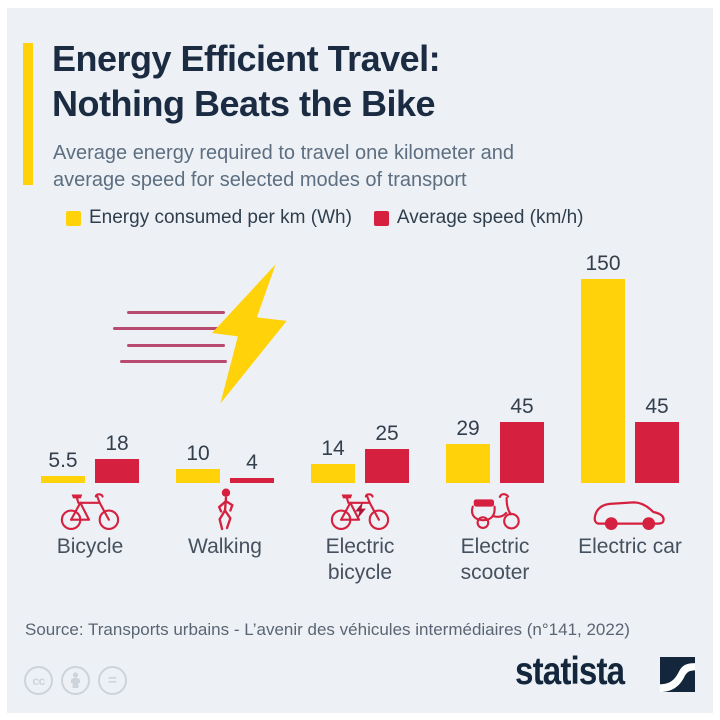 The height and width of the screenshot is (720, 720). I want to click on legend-item-energy: Energy consumed per km (Wh), so click(209, 218).